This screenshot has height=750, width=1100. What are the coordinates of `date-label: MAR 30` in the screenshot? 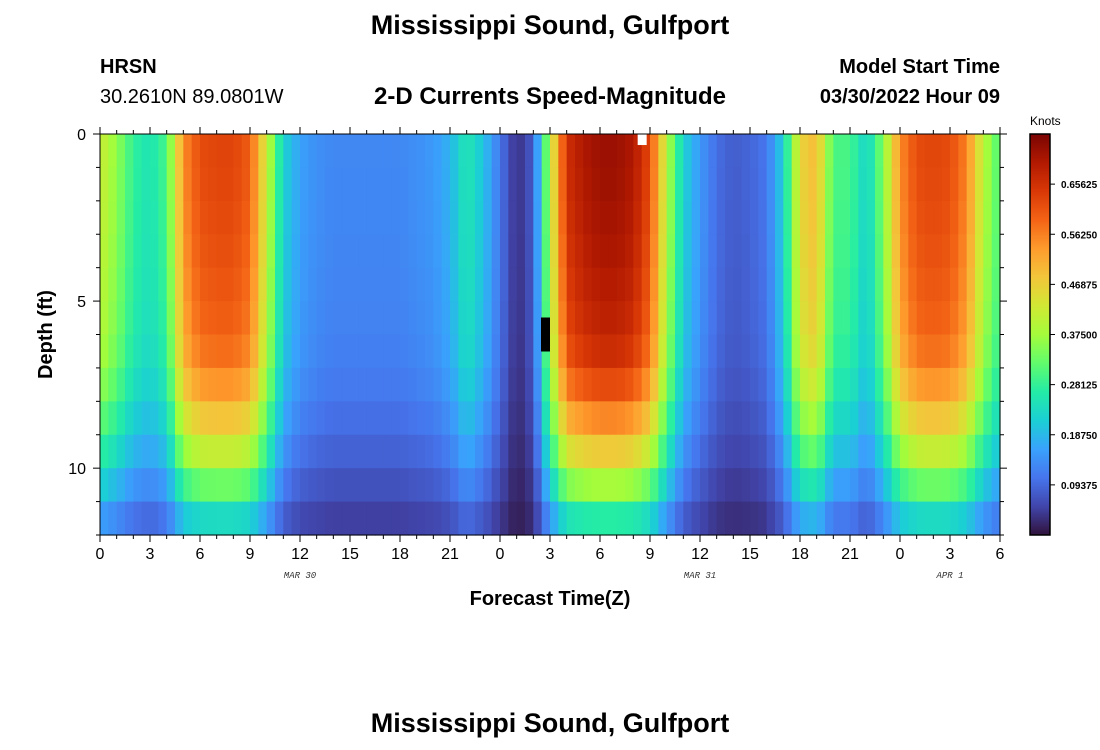 It's located at (300, 576).